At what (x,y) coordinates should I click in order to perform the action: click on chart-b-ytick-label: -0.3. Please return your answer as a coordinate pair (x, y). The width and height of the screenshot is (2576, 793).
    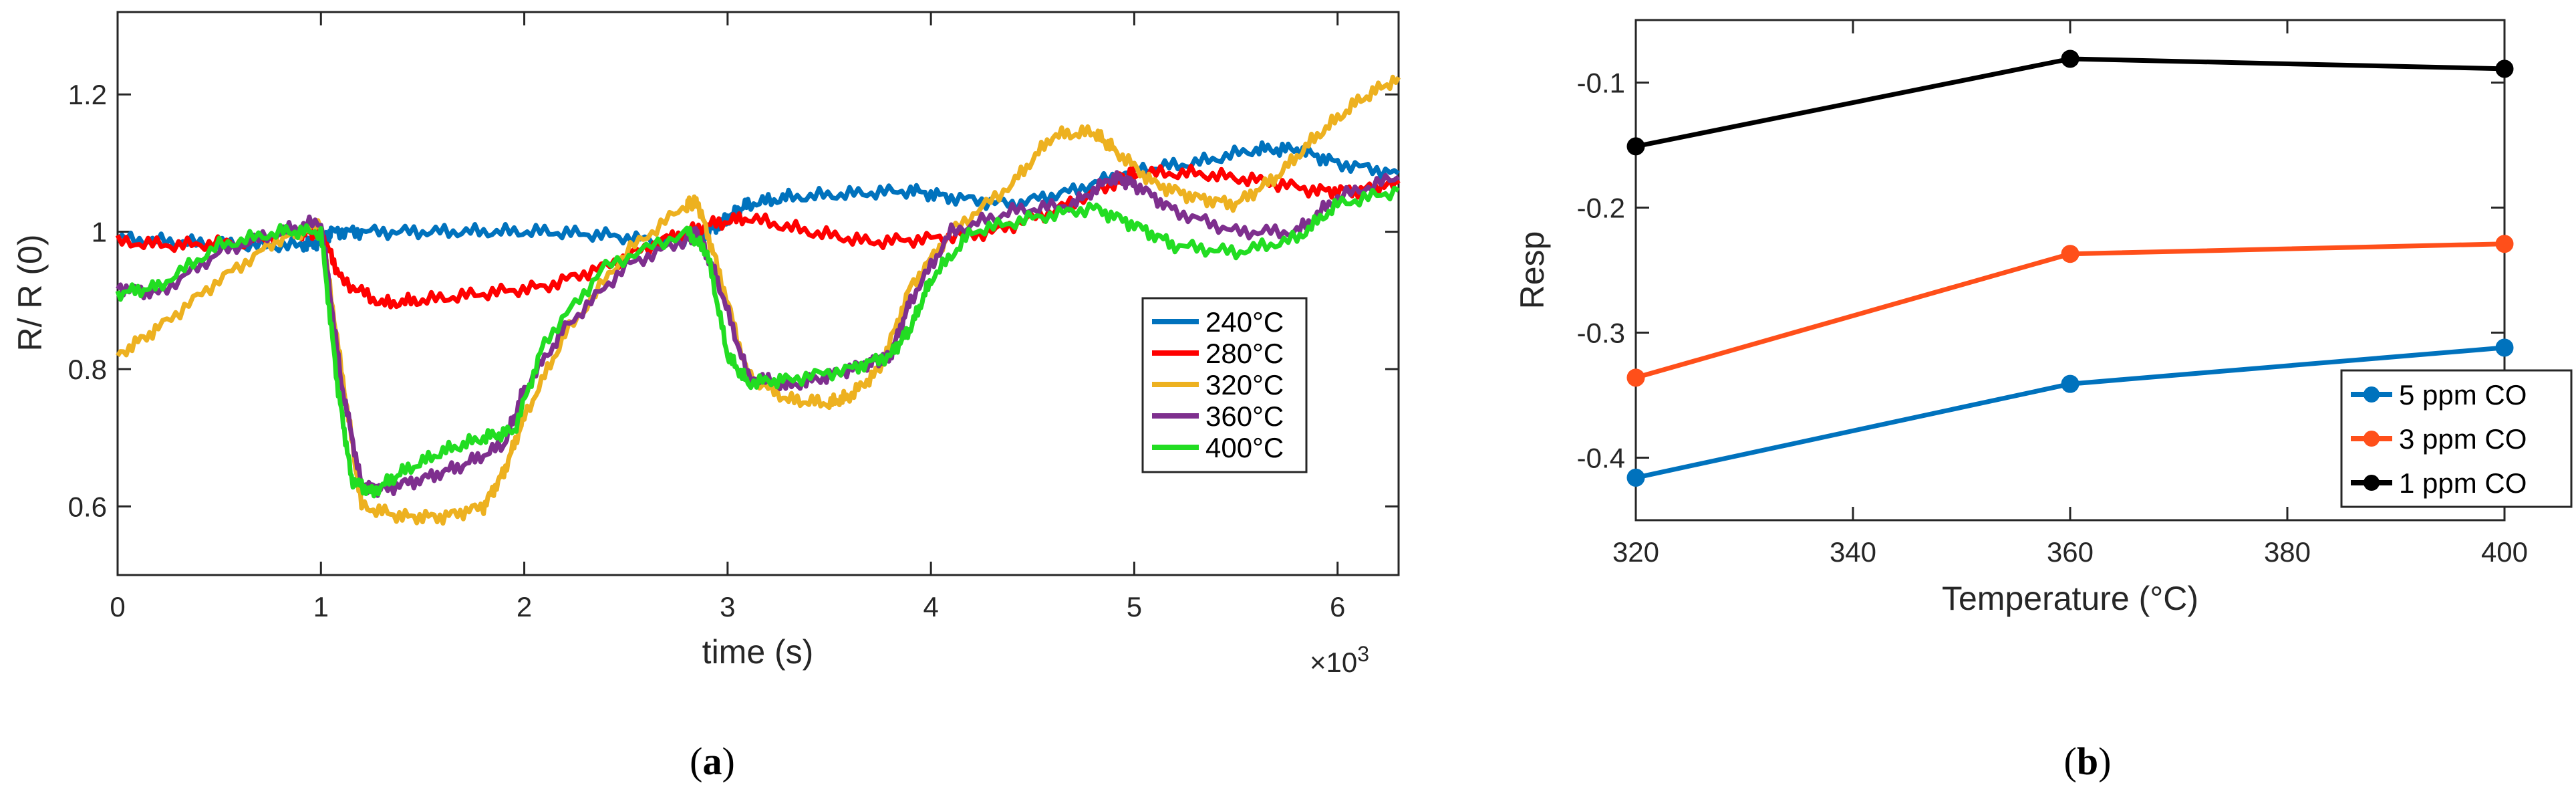
    Looking at the image, I should click on (1601, 333).